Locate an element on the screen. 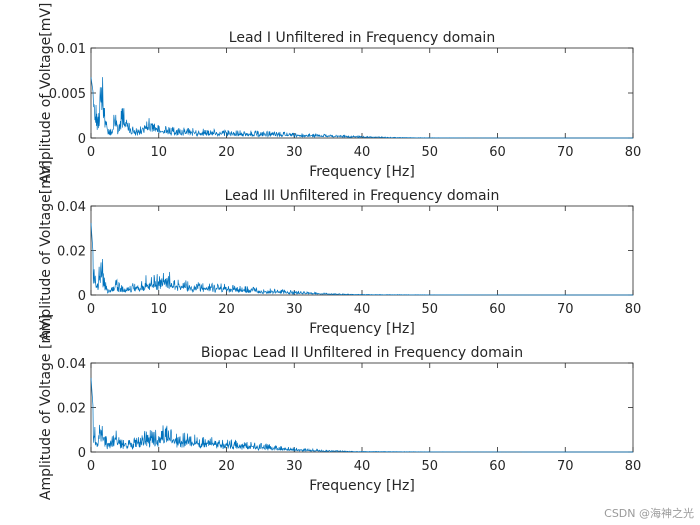 This screenshot has height=525, width=700. chart-title-1: Lead I Unfiltered in Frequency domain is located at coordinates (362, 38).